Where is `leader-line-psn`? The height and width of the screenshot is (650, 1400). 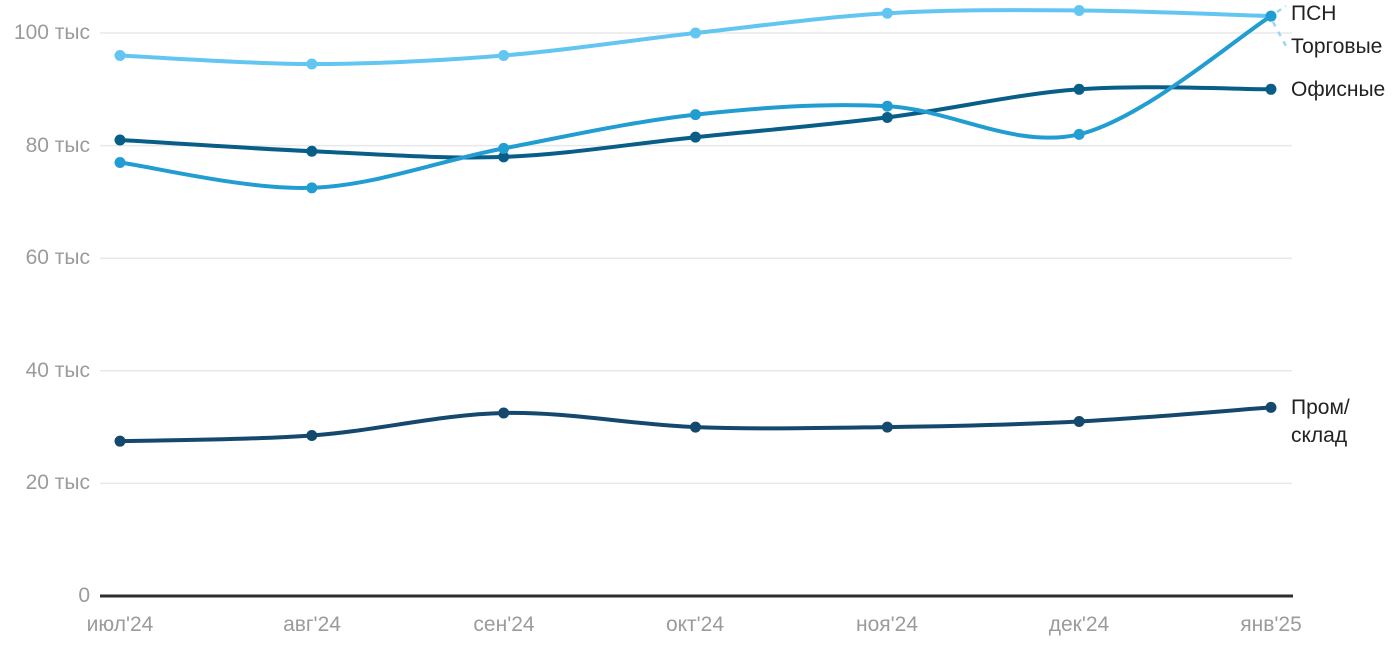
leader-line-psn is located at coordinates (1281, 9).